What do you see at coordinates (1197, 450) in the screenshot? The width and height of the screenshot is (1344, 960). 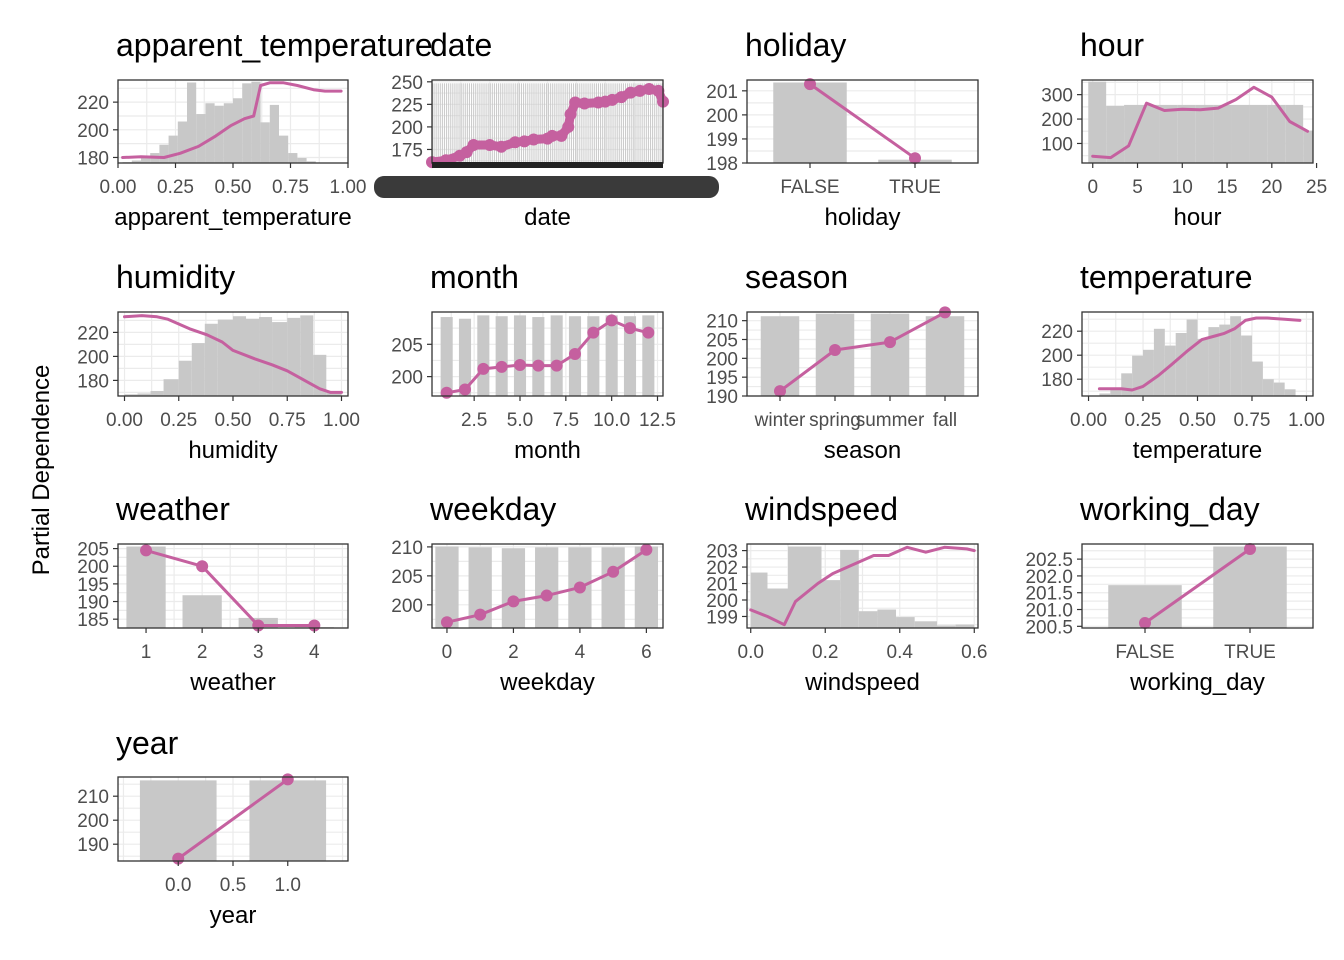 I see `x-axis-label-temperature: temperature` at bounding box center [1197, 450].